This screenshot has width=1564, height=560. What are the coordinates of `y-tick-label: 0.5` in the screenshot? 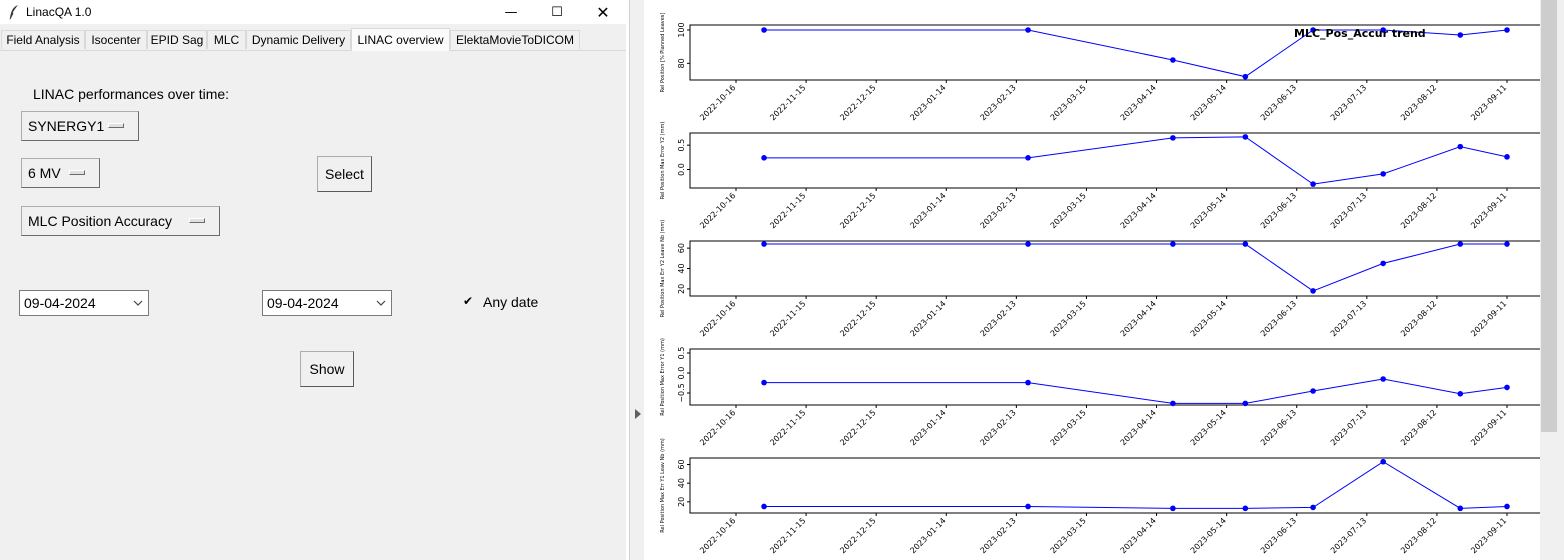 It's located at (681, 145).